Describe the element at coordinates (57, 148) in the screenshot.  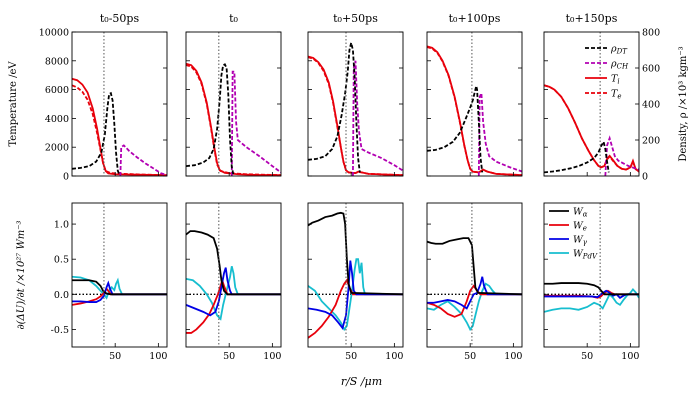
I see `y-tick-label: 2000` at that location.